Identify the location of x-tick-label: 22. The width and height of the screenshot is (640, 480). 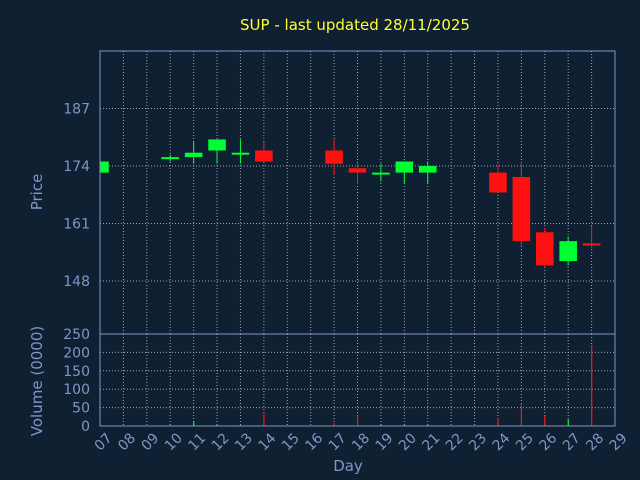
(455, 442).